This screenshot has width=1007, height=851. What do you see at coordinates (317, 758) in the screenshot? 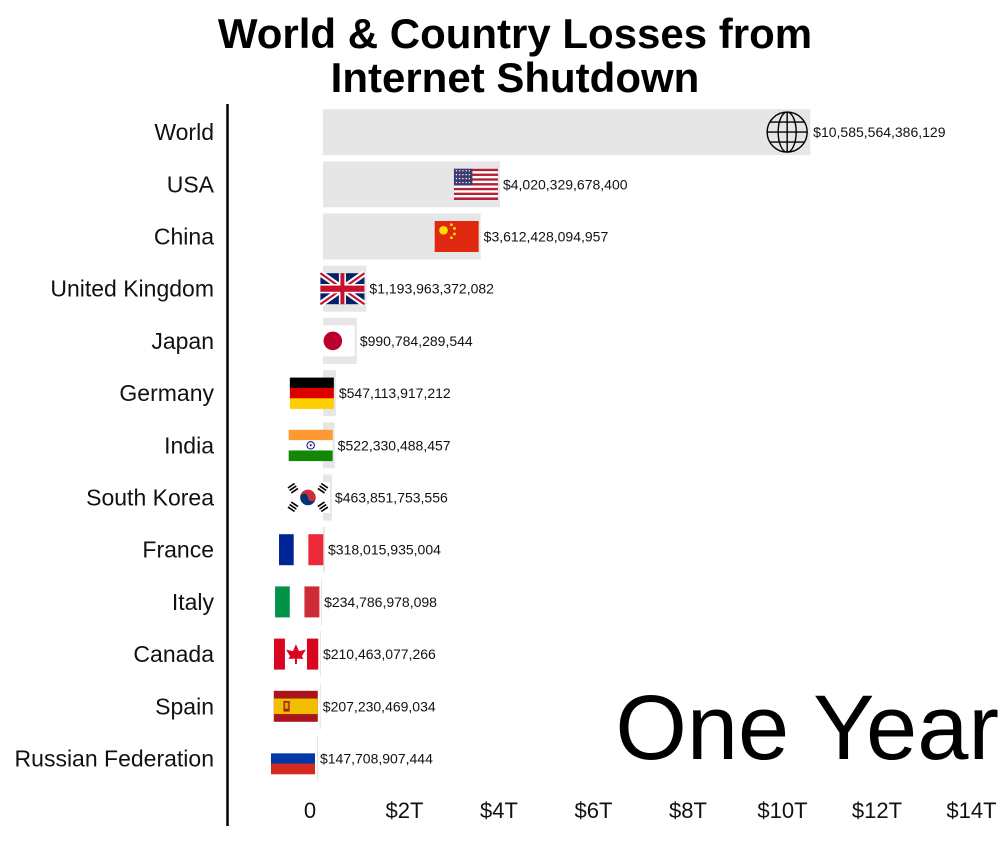
I see `bar-russian-federation` at bounding box center [317, 758].